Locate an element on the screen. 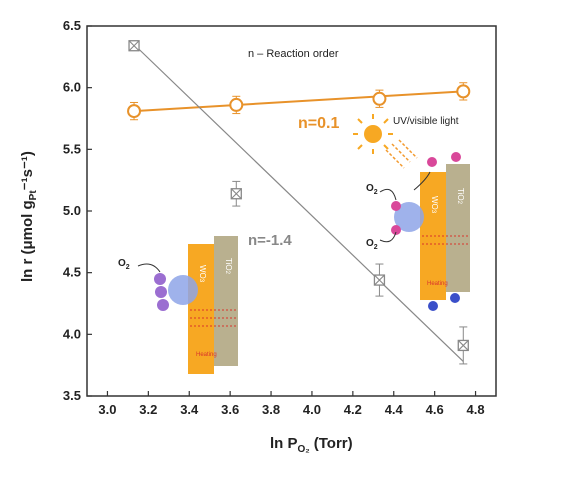 The image size is (573, 482). x-tick-label: 3.8 is located at coordinates (271, 409).